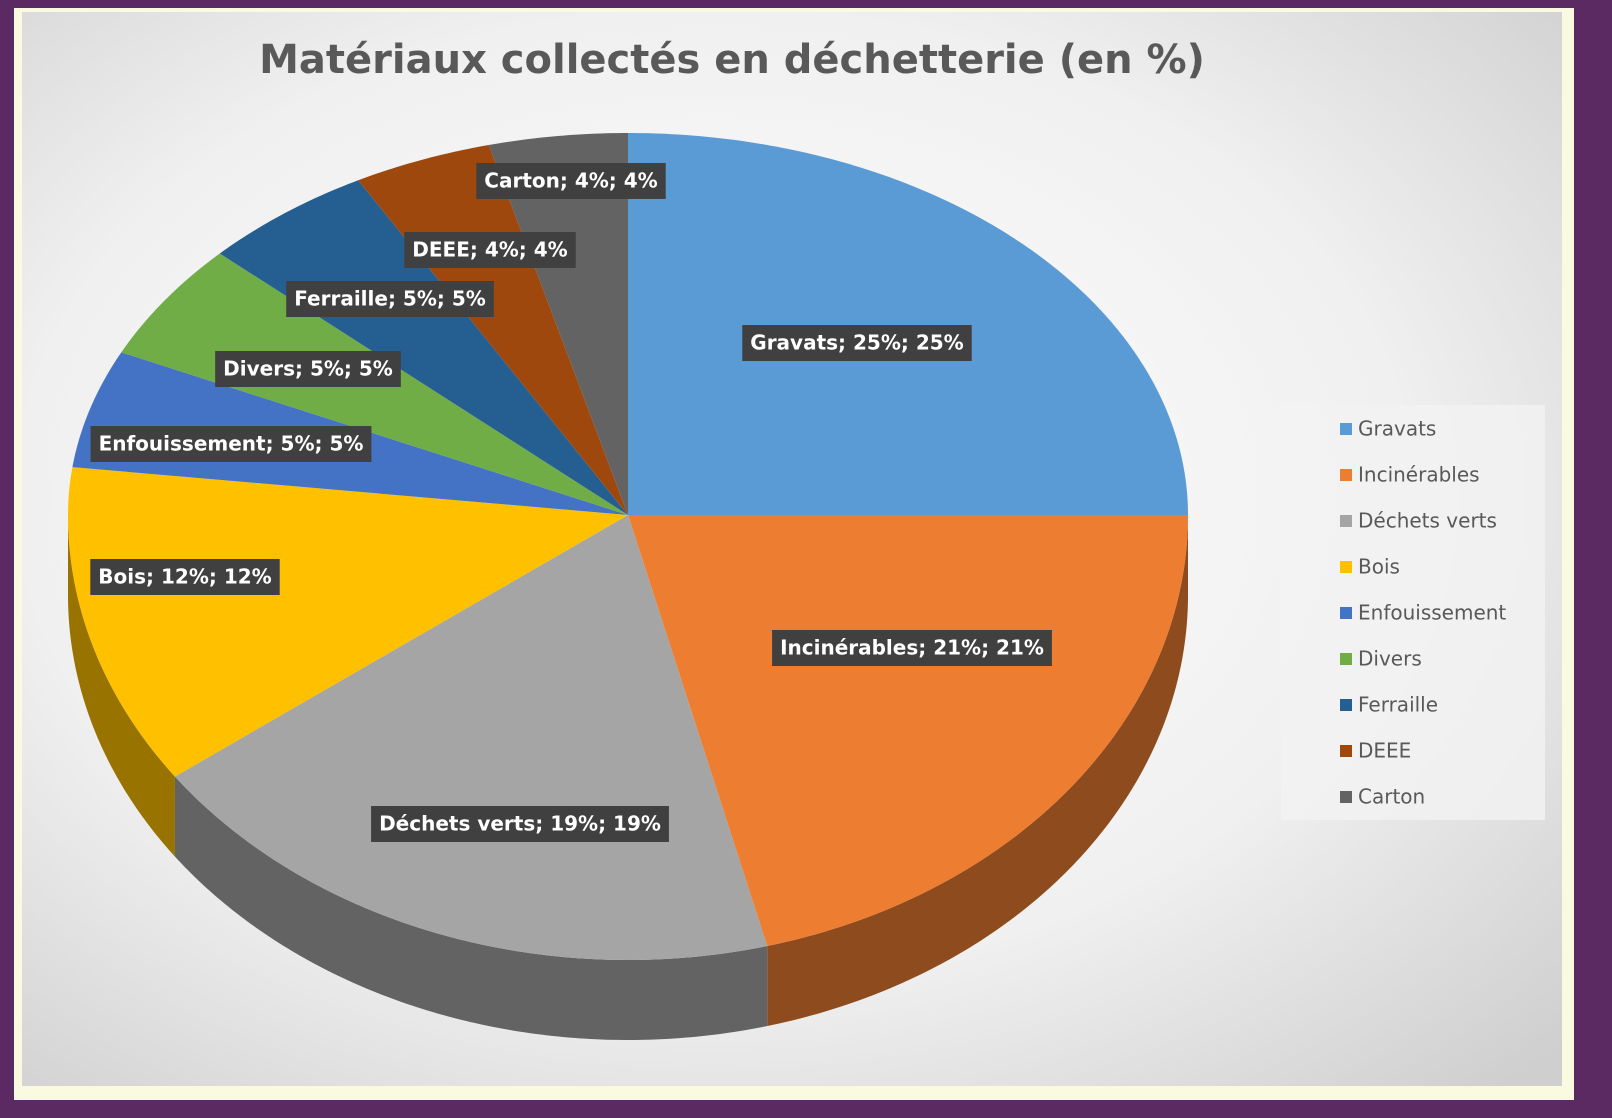  I want to click on legend-label: Gravats, so click(1397, 429).